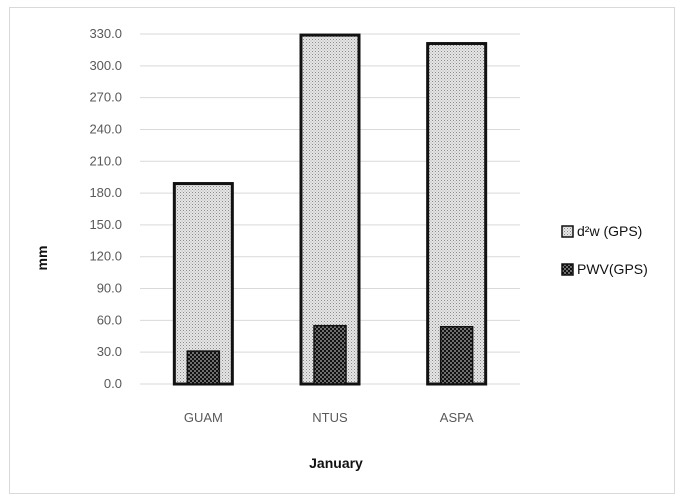  Describe the element at coordinates (109, 319) in the screenshot. I see `y-tick-label: 60.0` at that location.